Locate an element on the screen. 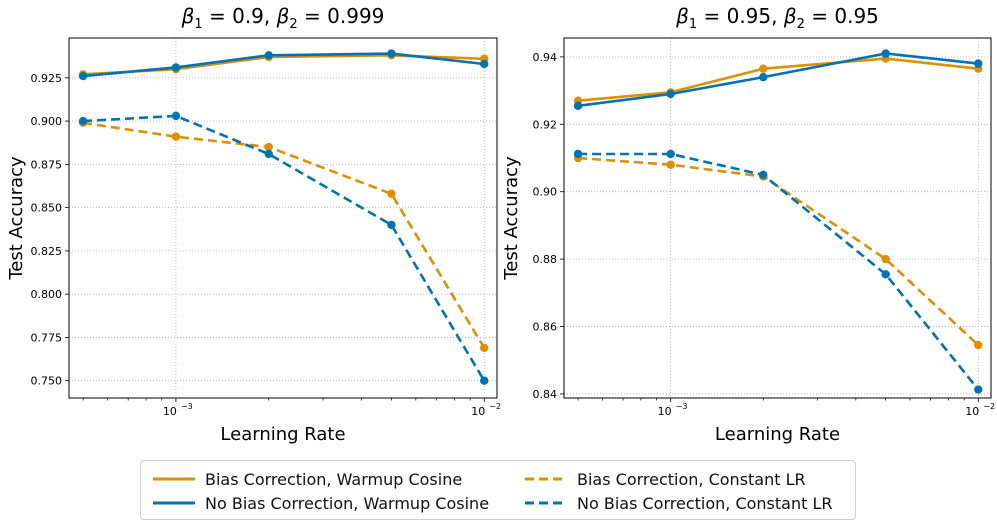  legend-label: Bias Correction, Constant LR is located at coordinates (691, 479).